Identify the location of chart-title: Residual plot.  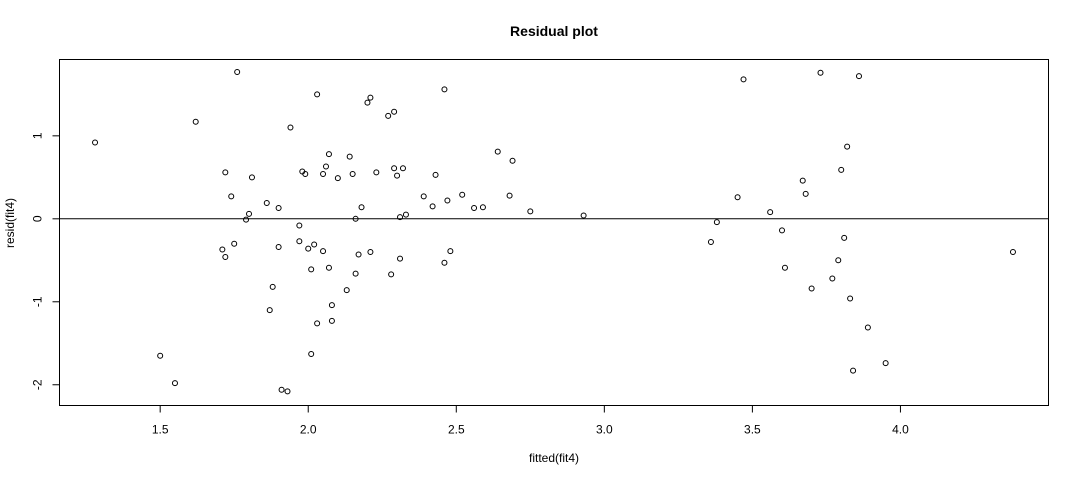
(554, 31).